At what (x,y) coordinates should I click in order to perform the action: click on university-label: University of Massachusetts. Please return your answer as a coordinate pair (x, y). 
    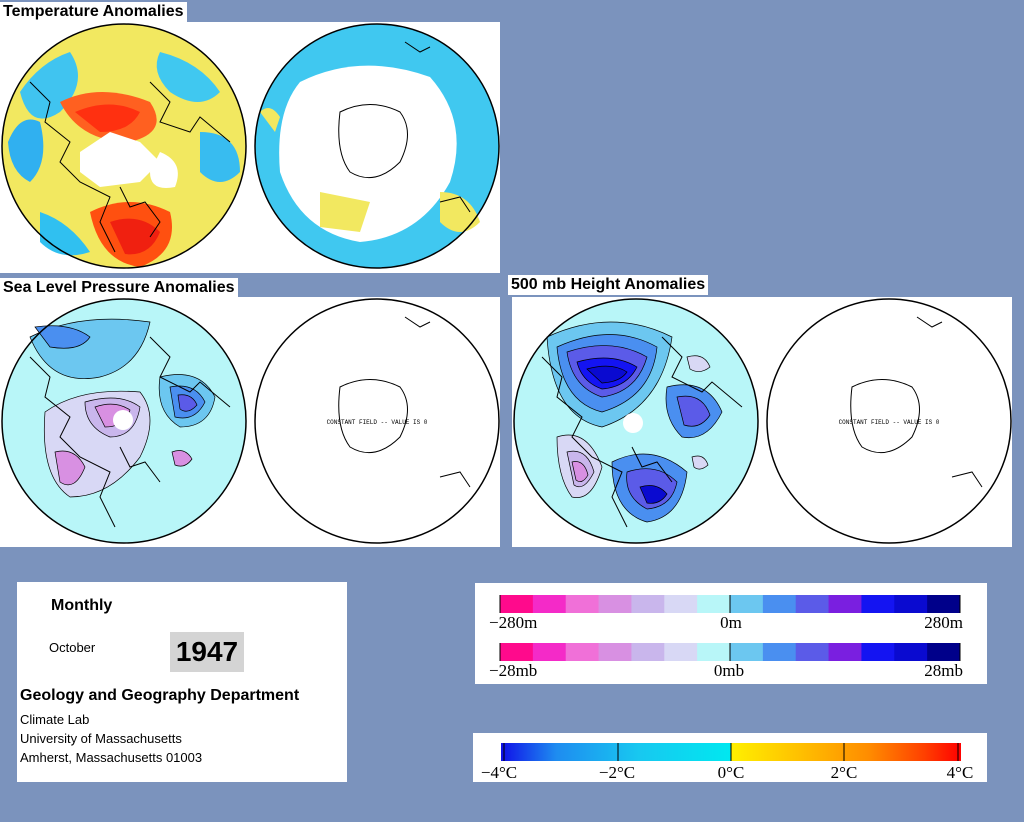
    Looking at the image, I should click on (101, 738).